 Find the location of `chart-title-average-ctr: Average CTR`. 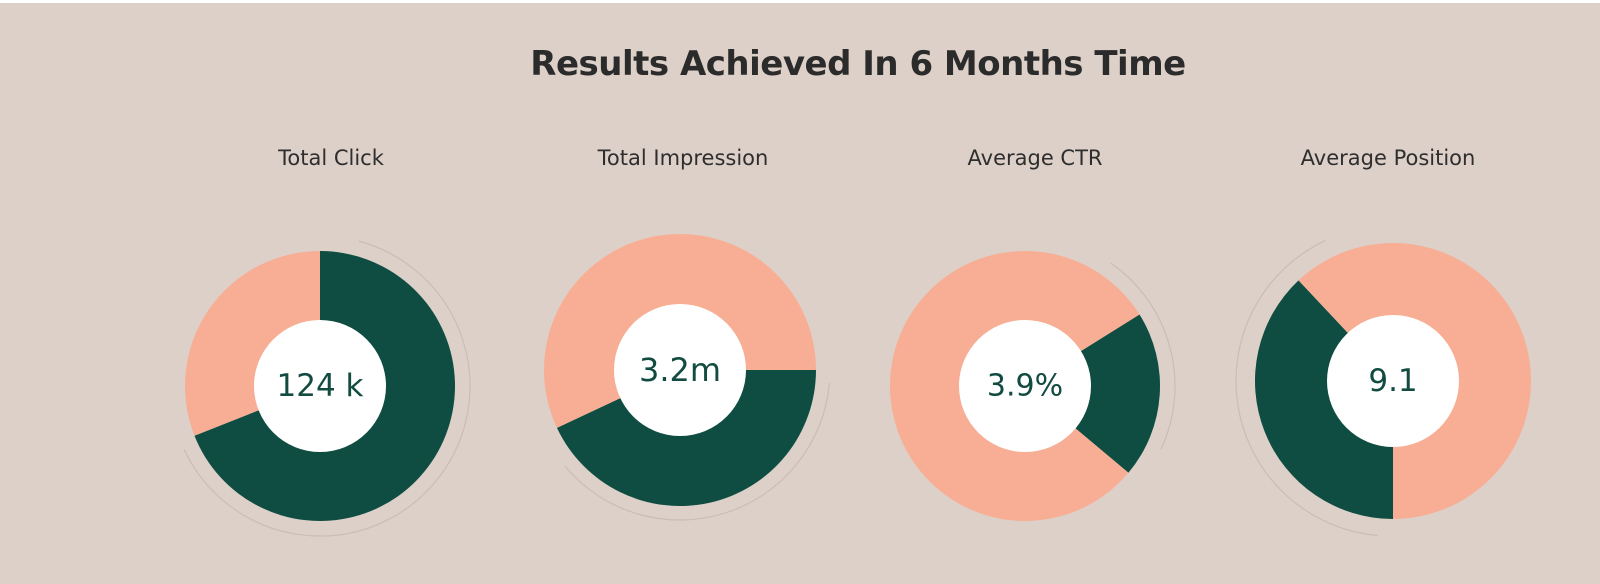

chart-title-average-ctr: Average CTR is located at coordinates (1035, 158).